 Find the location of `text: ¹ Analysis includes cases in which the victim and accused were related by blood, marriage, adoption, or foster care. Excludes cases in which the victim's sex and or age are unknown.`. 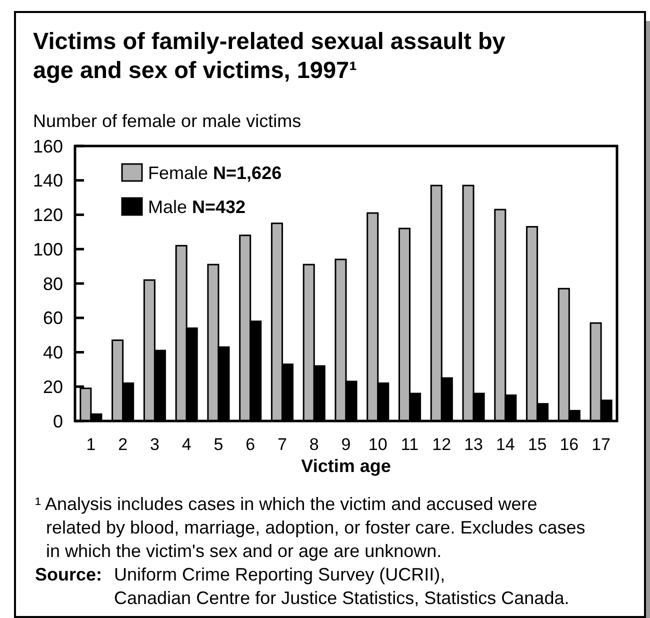

text: ¹ Analysis includes cases in which the victim and accused were related by blood, marriage, adoption, or foster care. Excludes cases in which the victim's sex and or age are unknown. is located at coordinates (310, 527).